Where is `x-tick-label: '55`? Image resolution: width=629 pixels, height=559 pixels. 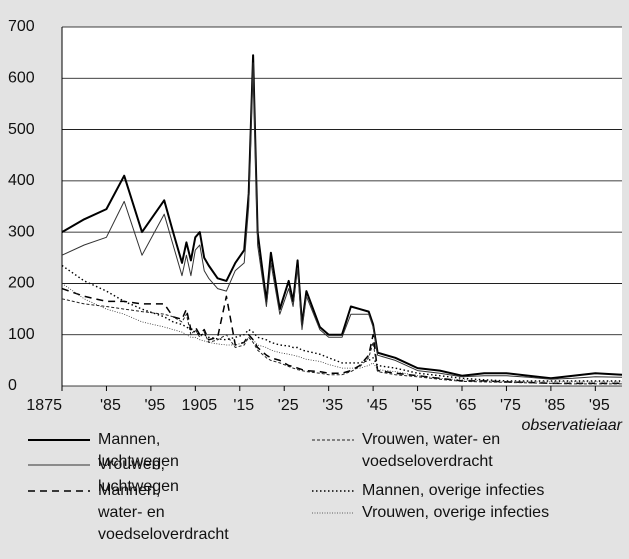
x-tick-label: '55 is located at coordinates (421, 405).